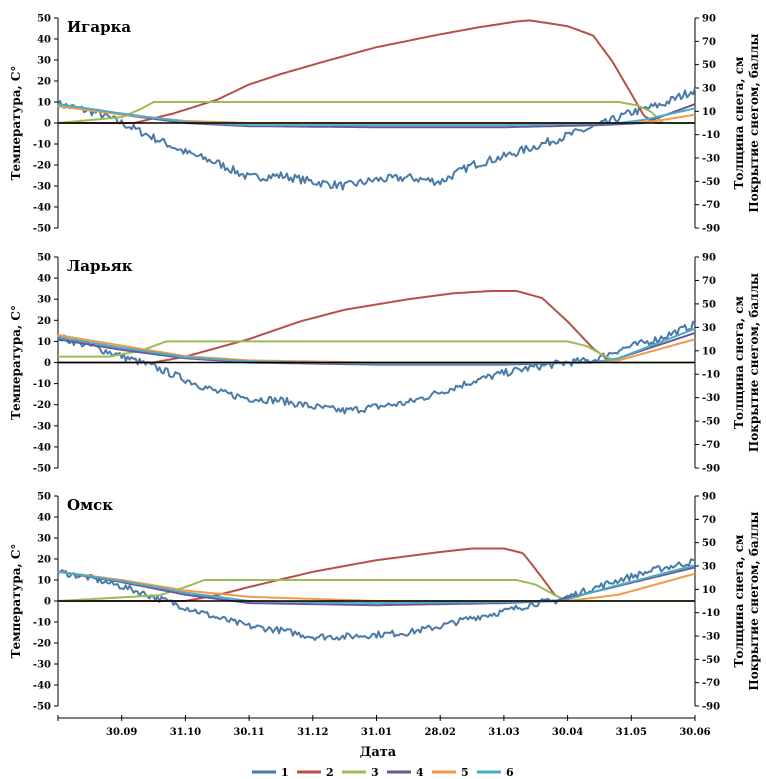  I want to click on x-tick-label: 31.01, so click(376, 732).